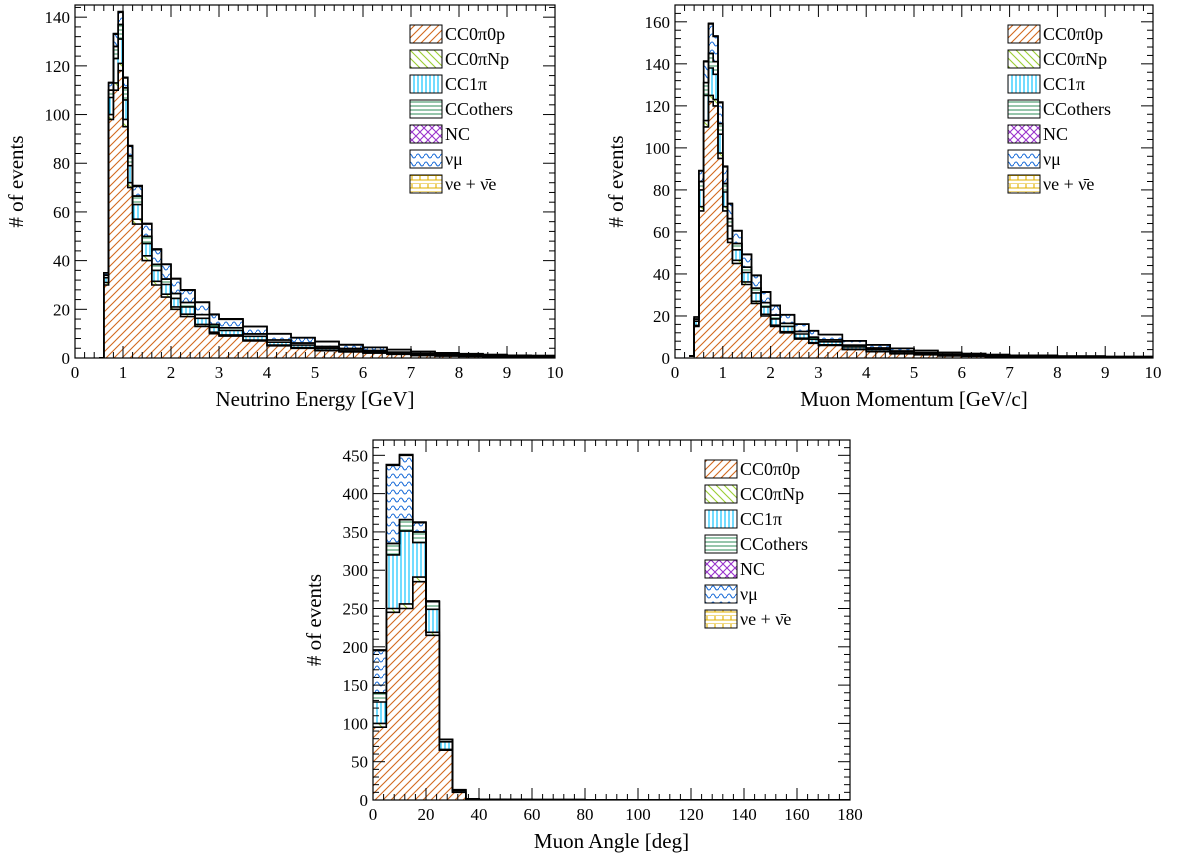 The image size is (1180, 862). Describe the element at coordinates (638, 814) in the screenshot. I see `x-tick-label: 100` at that location.